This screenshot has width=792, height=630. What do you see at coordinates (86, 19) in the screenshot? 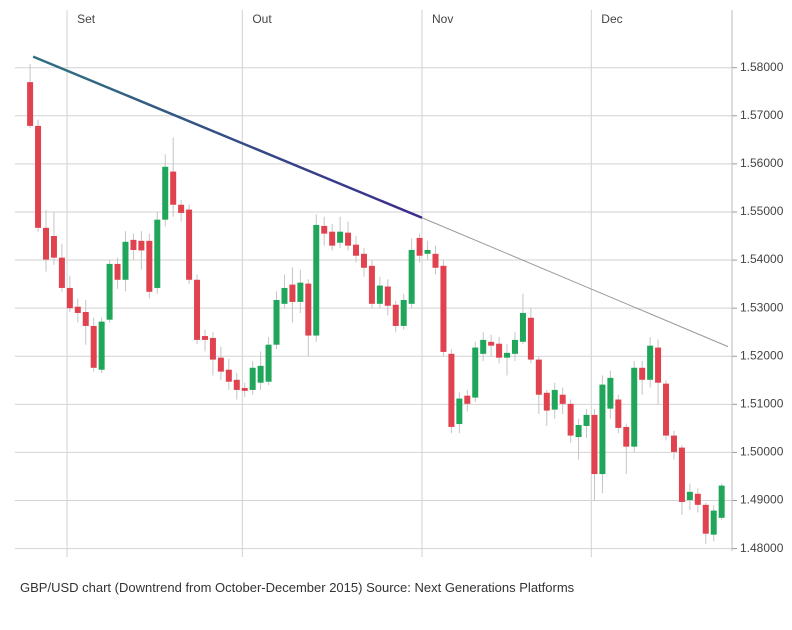
I see `x-tick-label: Set` at bounding box center [86, 19].